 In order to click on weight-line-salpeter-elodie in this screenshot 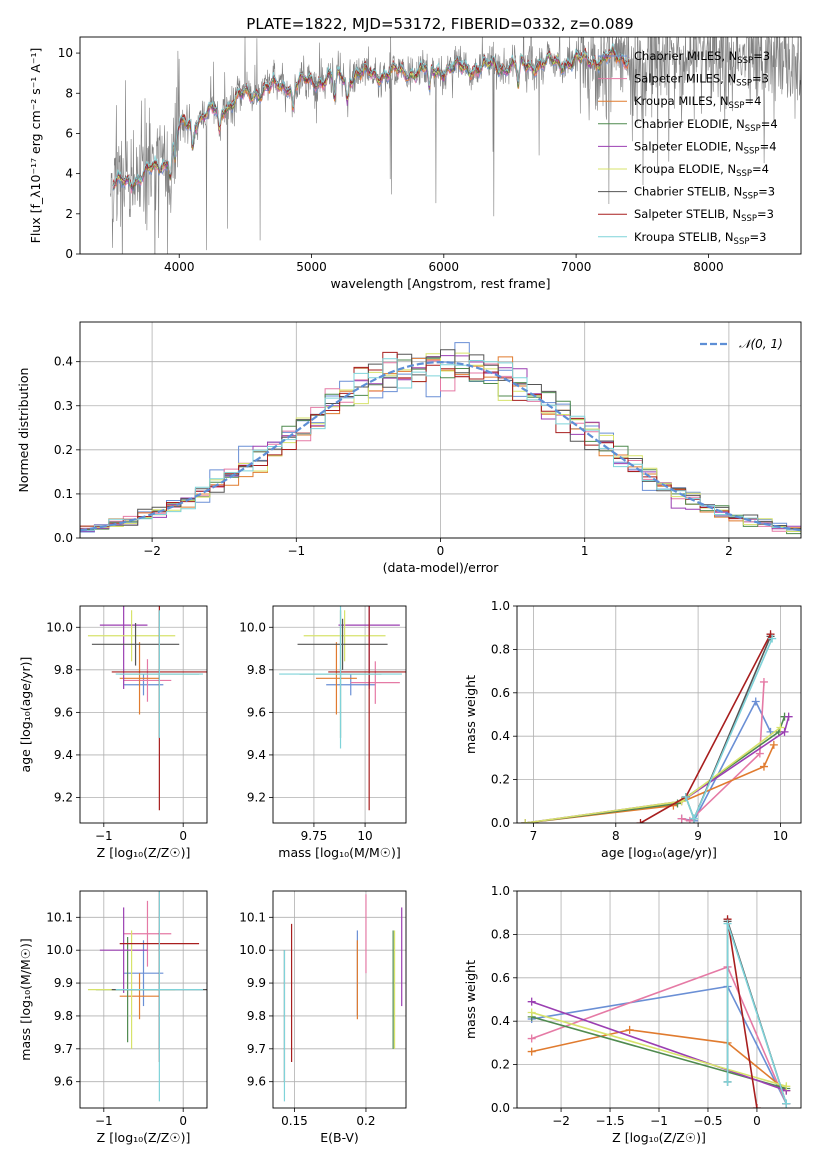, I will do `click(659, 1046)`.